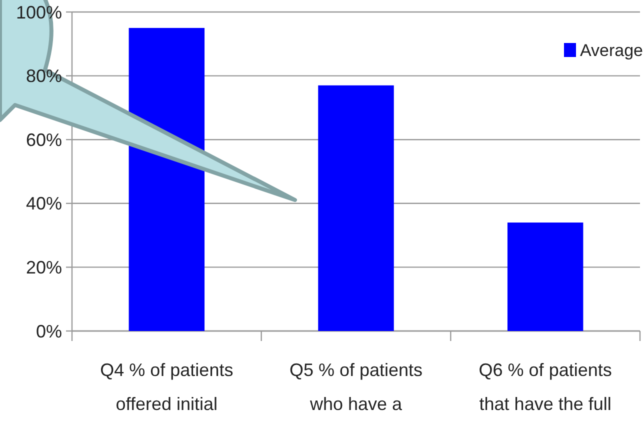 The height and width of the screenshot is (428, 644). What do you see at coordinates (356, 387) in the screenshot?
I see `x-tick-label: Q5 % of patients who have a` at bounding box center [356, 387].